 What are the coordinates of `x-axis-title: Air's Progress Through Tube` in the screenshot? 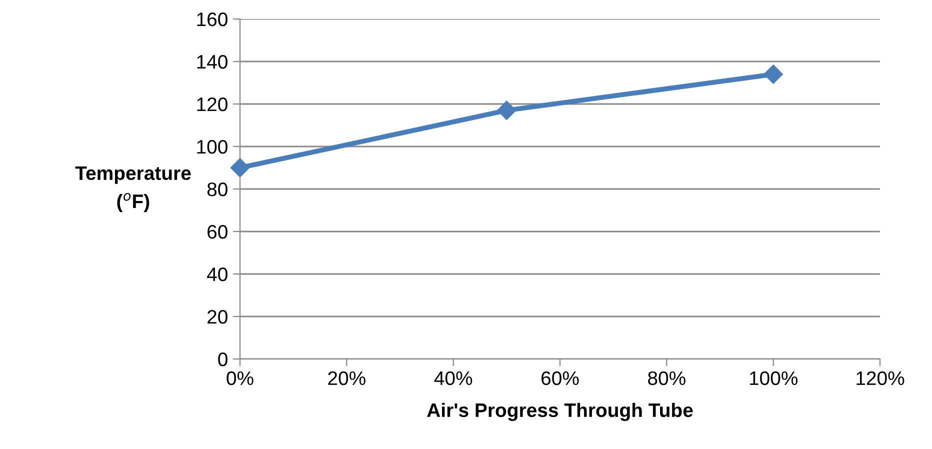 It's located at (560, 412).